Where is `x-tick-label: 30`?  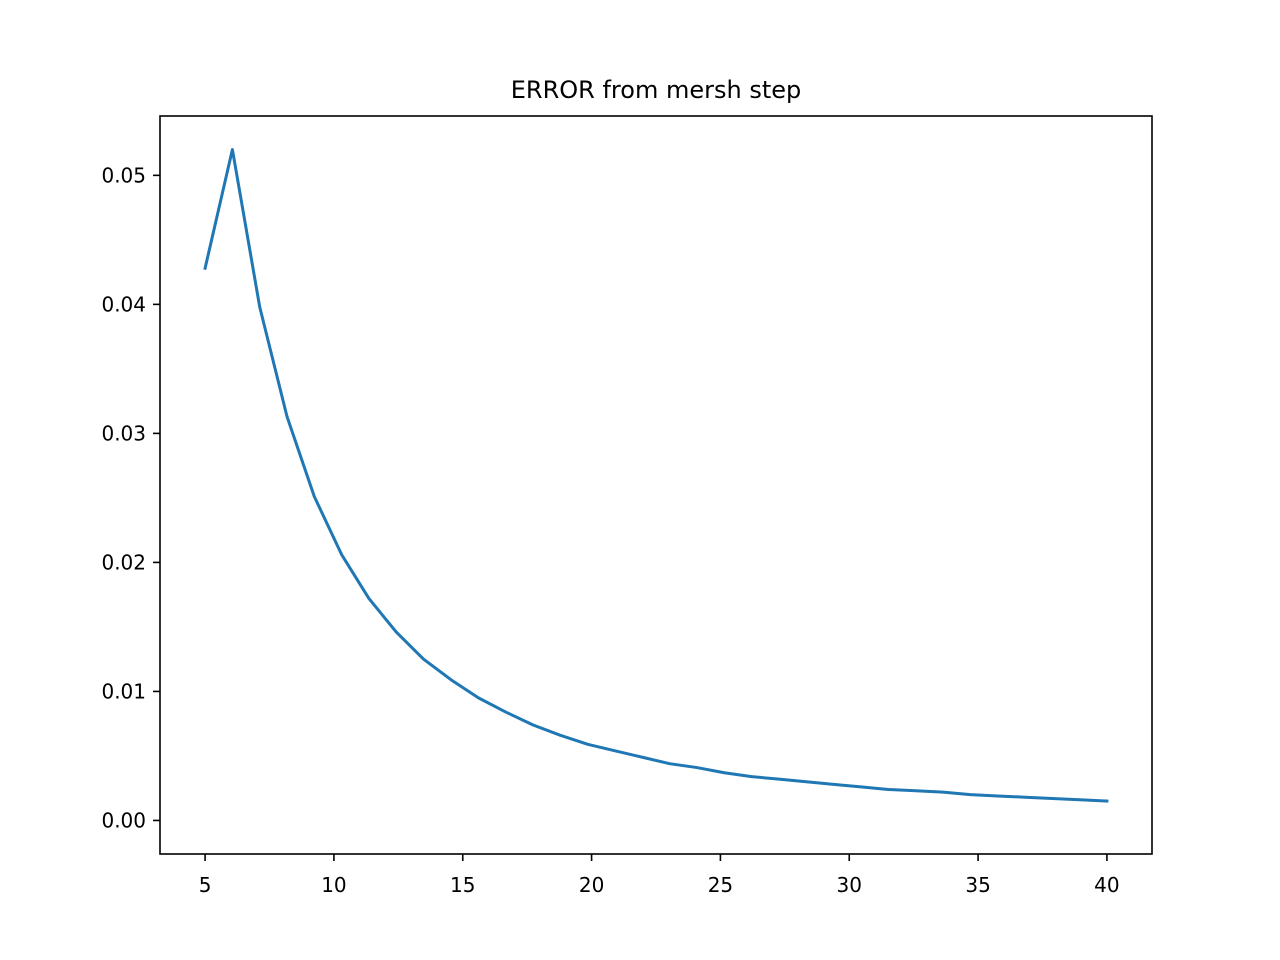
x-tick-label: 30 is located at coordinates (849, 885).